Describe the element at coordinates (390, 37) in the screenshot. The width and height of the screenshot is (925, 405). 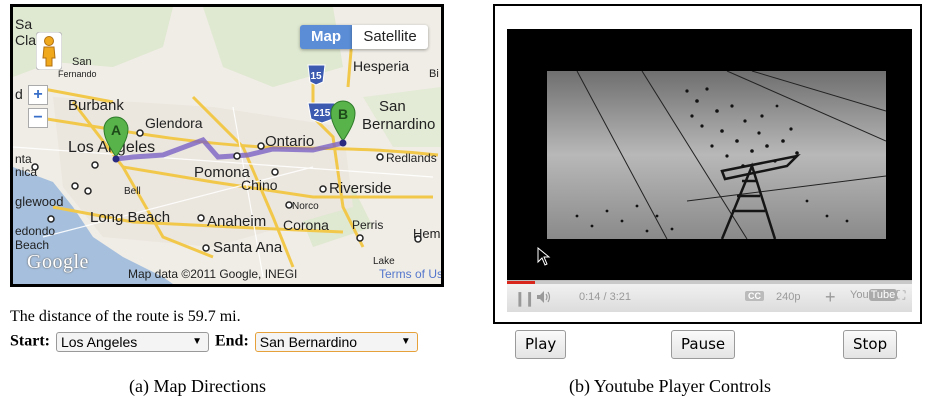
I see `map-type-satellite-button: Satellite` at that location.